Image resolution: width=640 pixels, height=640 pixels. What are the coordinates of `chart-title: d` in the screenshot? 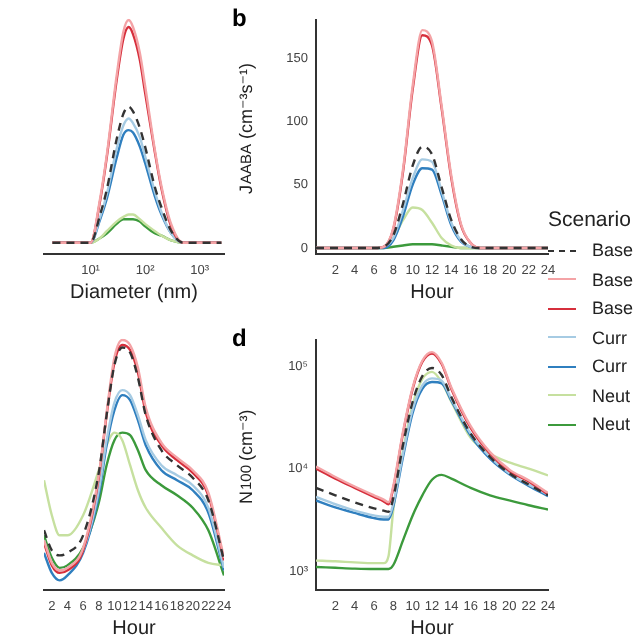 It's located at (239, 338).